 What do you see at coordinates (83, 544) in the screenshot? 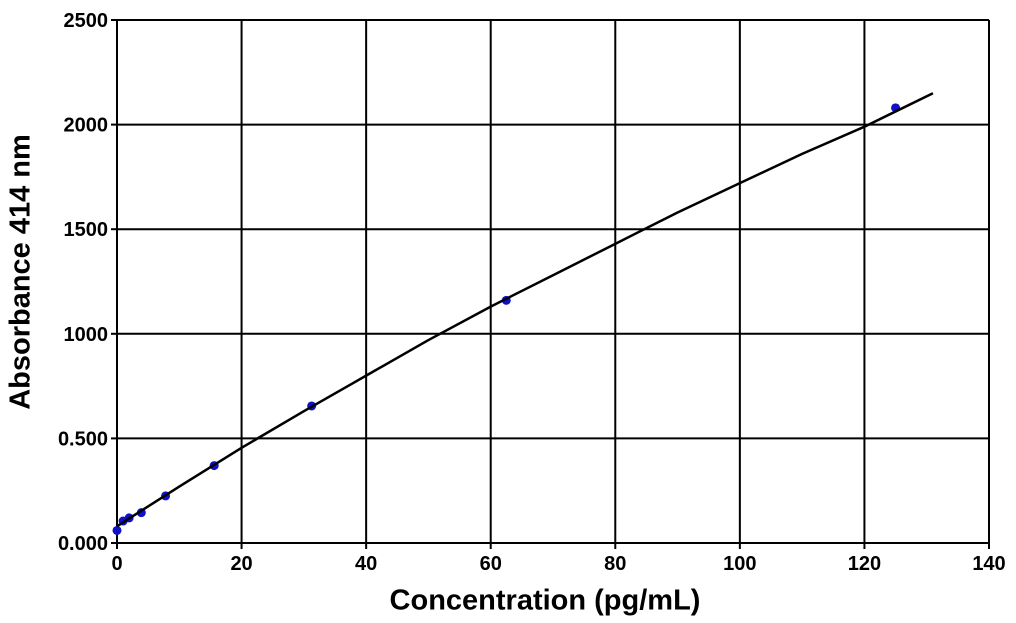
I see `y-tick-label: 0.000` at bounding box center [83, 544].